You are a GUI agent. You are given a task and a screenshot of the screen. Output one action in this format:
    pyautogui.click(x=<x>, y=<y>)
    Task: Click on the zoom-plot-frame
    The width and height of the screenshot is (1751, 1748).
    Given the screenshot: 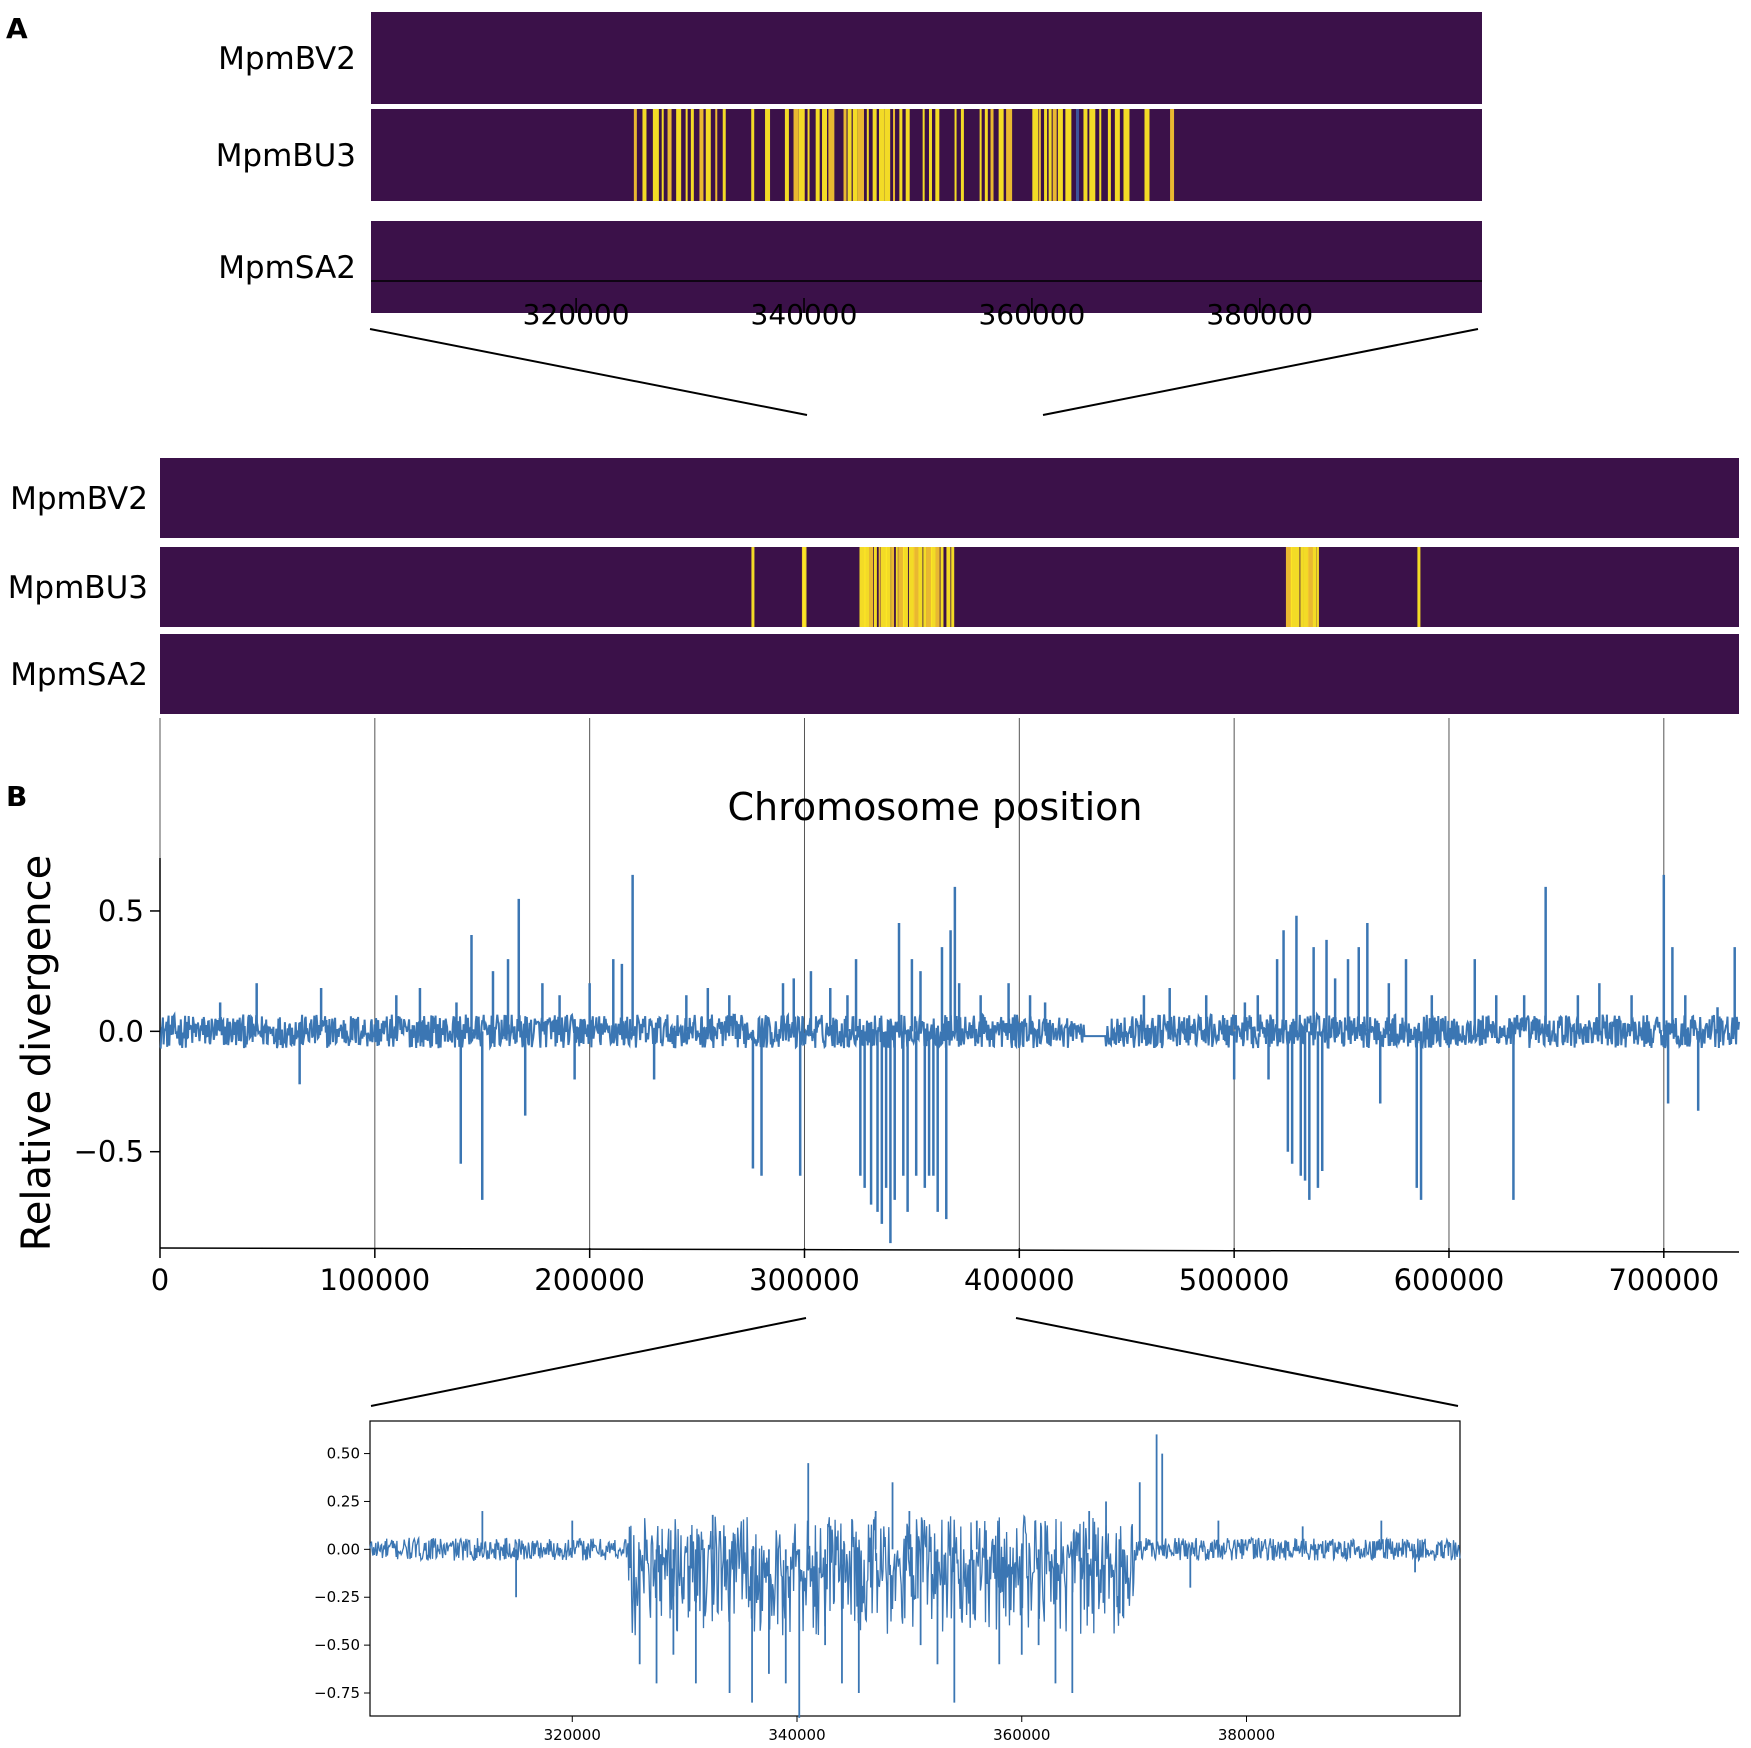 What is the action you would take?
    pyautogui.click(x=915, y=1568)
    